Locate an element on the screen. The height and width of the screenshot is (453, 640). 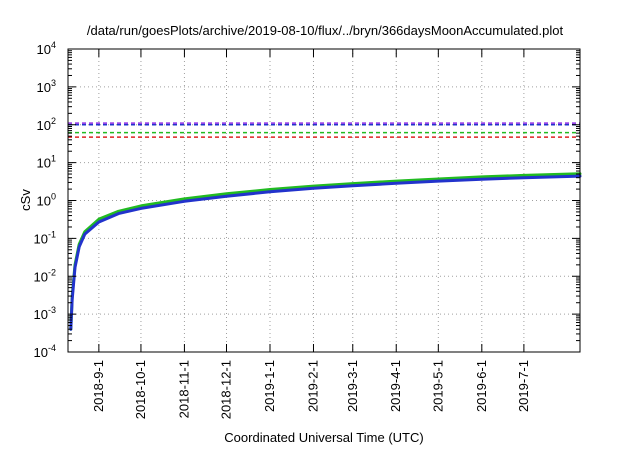
x-tick-label: 2019-4-1 is located at coordinates (395, 386).